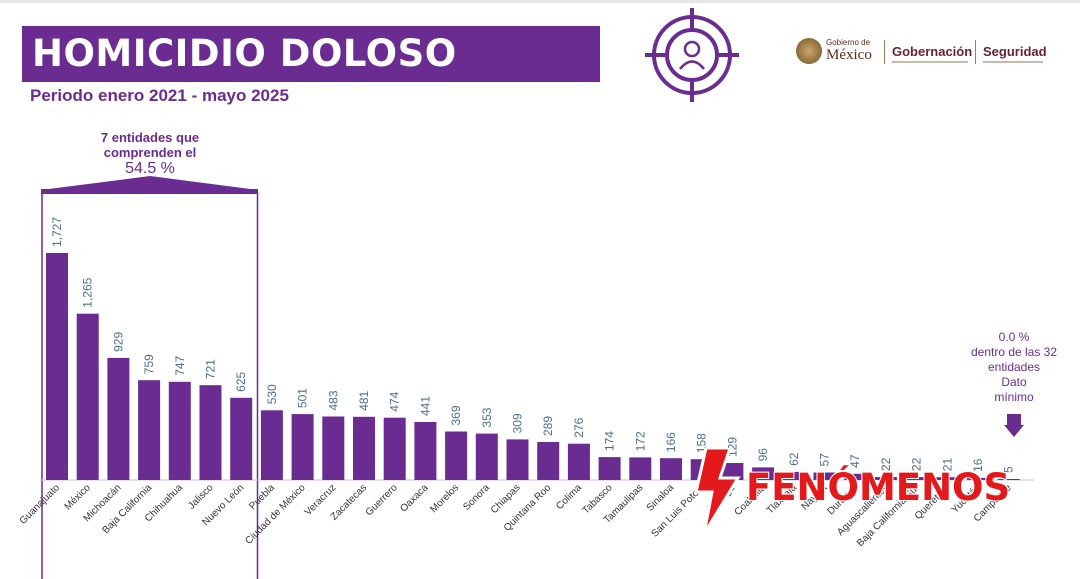 The image size is (1080, 579). What do you see at coordinates (609, 468) in the screenshot?
I see `bar-tabasco` at bounding box center [609, 468].